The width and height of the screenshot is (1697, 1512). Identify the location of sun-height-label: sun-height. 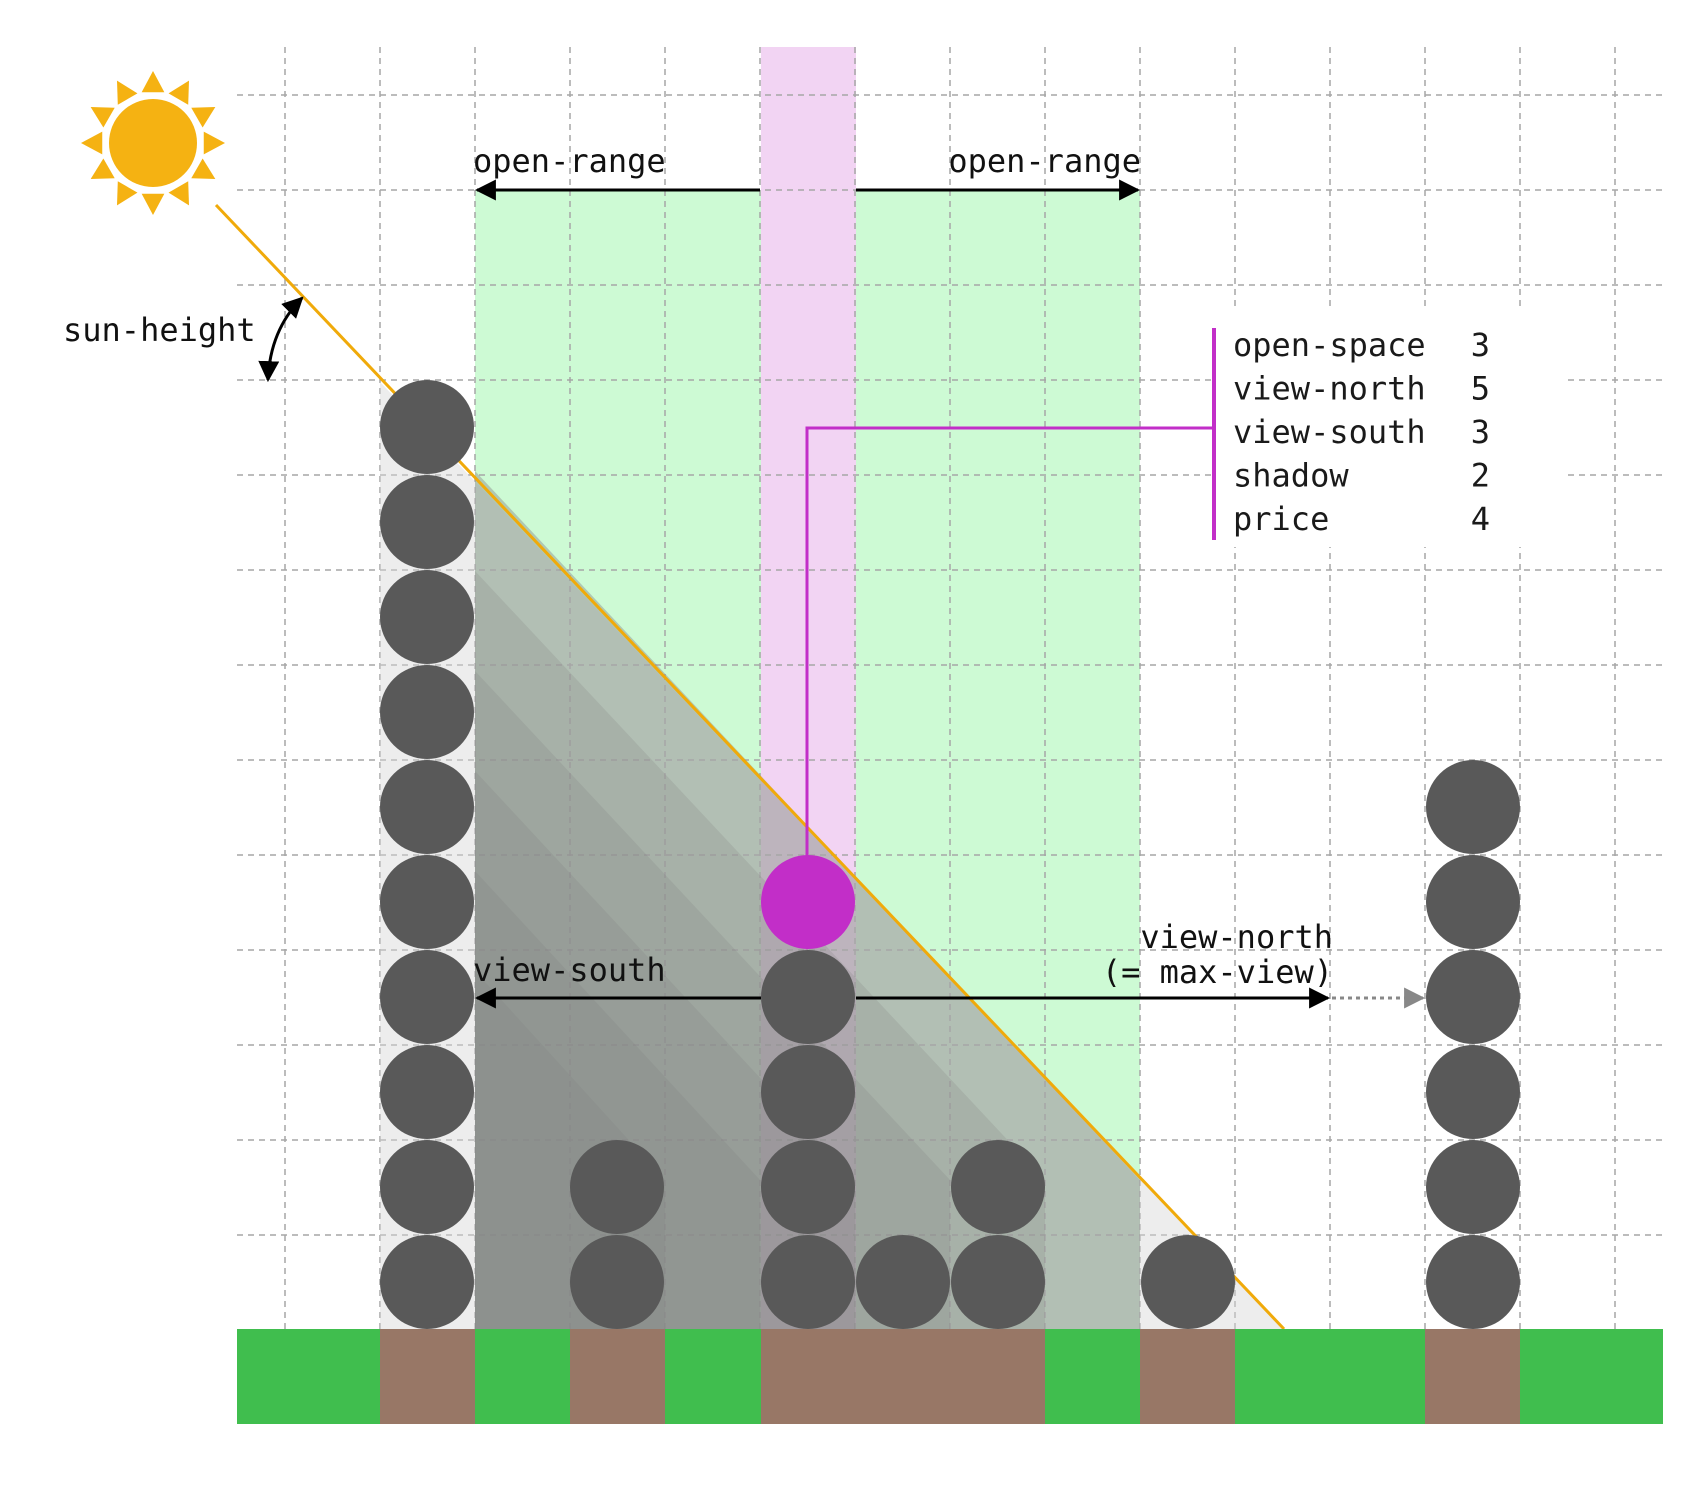
(159, 330).